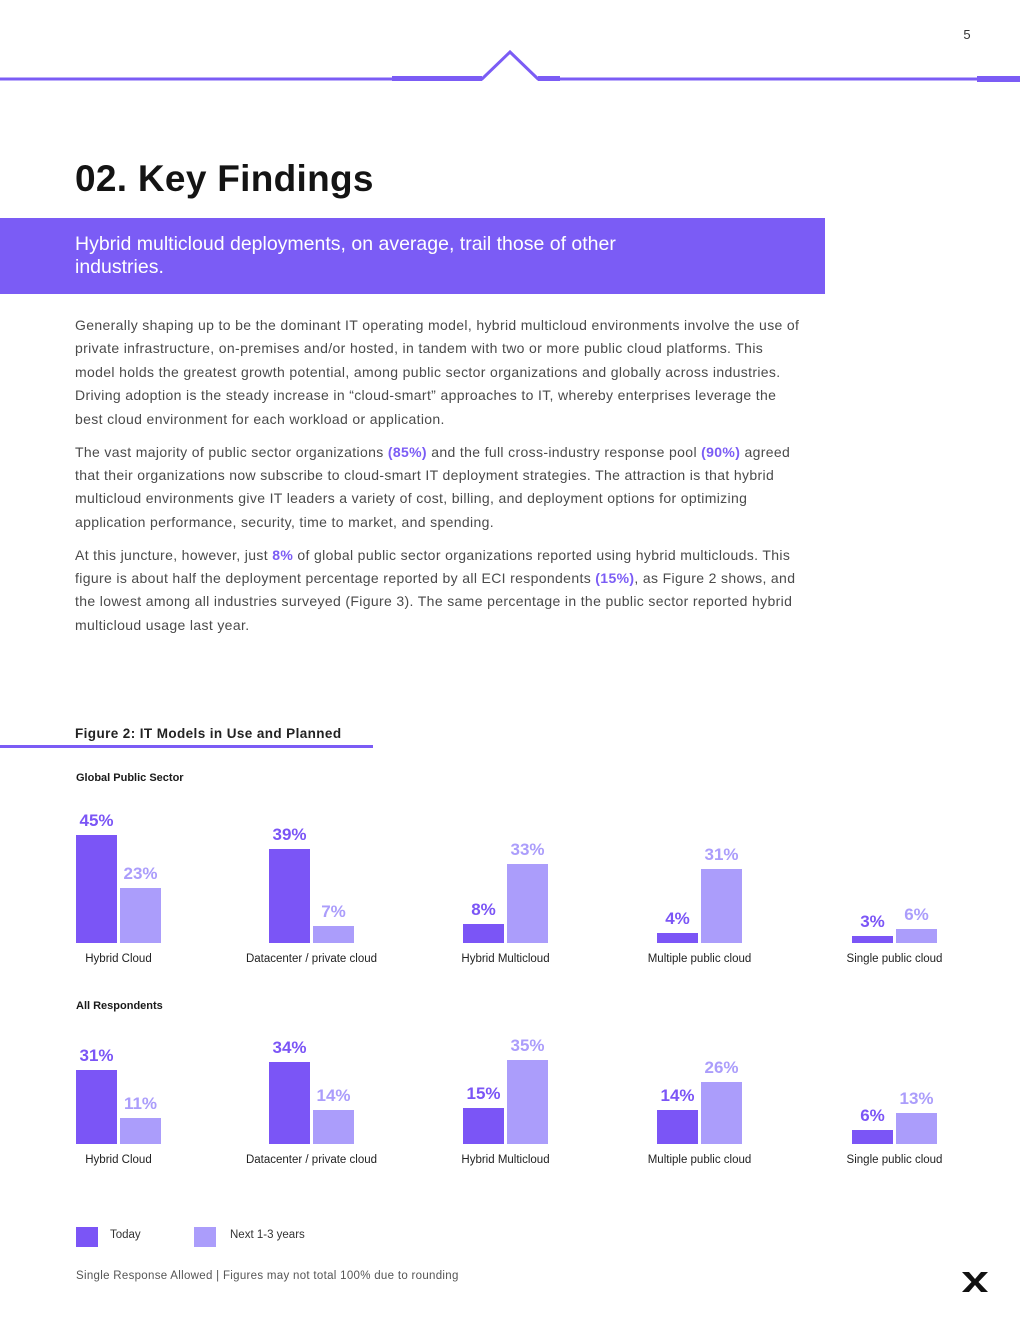 The height and width of the screenshot is (1320, 1020). Describe the element at coordinates (721, 451) in the screenshot. I see `highlight-stat: (90%)` at that location.